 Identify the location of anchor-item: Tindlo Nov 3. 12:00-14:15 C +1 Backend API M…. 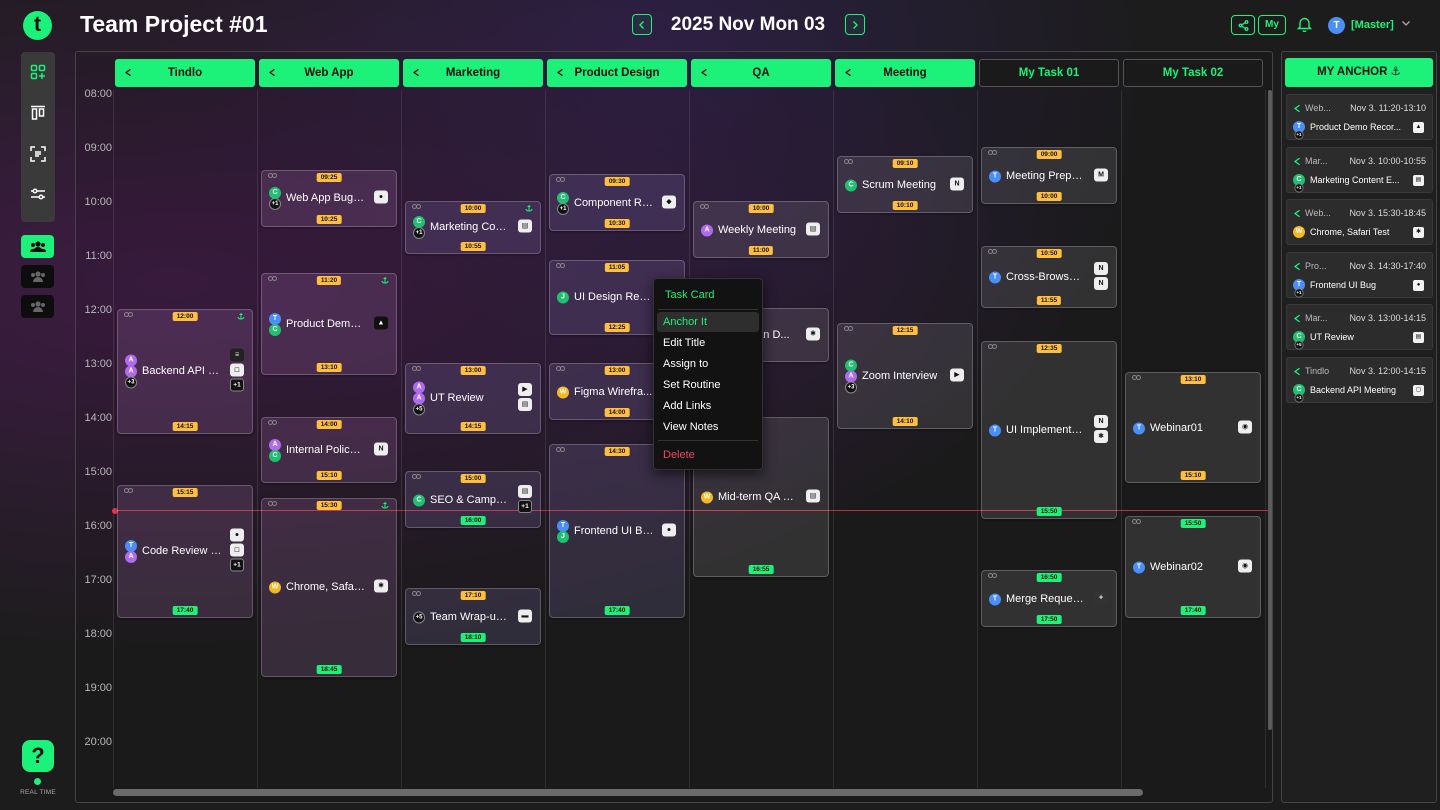
(1359, 379).